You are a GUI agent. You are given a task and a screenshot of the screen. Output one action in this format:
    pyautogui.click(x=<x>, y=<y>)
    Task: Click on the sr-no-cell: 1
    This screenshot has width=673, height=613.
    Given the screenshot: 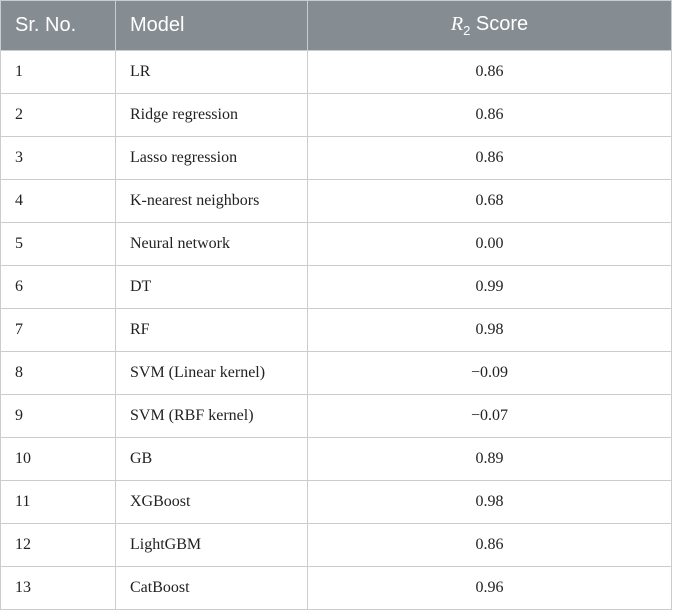 What is the action you would take?
    pyautogui.click(x=58, y=72)
    